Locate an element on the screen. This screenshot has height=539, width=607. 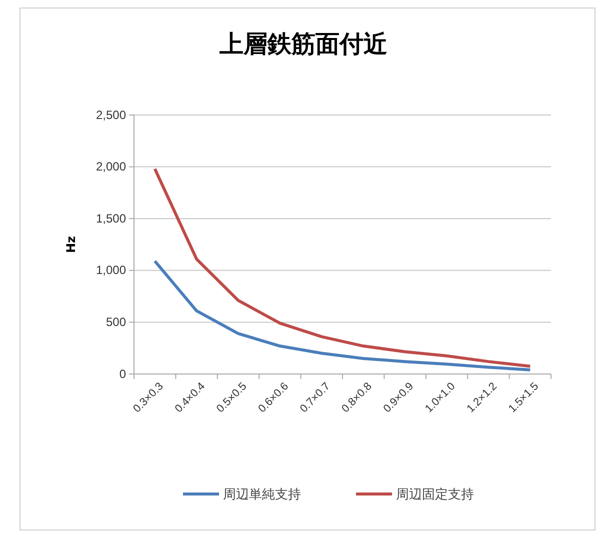
y-axis-title: Hz is located at coordinates (71, 245).